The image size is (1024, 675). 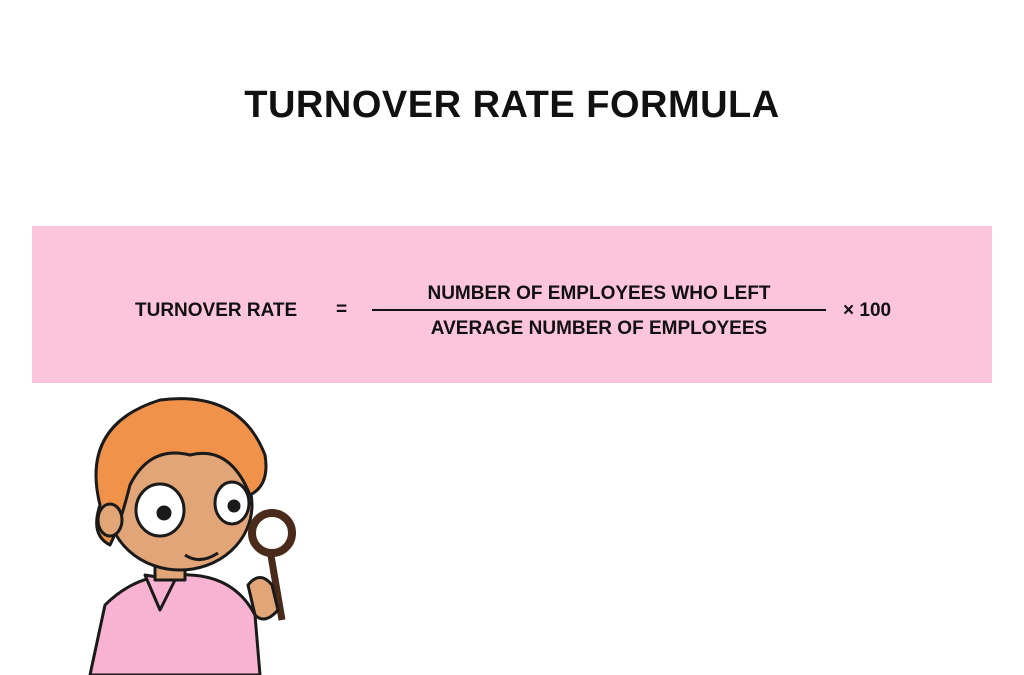 I want to click on formula-numerator: NUMBER OF EMPLOYEES WHO LEFT, so click(x=599, y=293).